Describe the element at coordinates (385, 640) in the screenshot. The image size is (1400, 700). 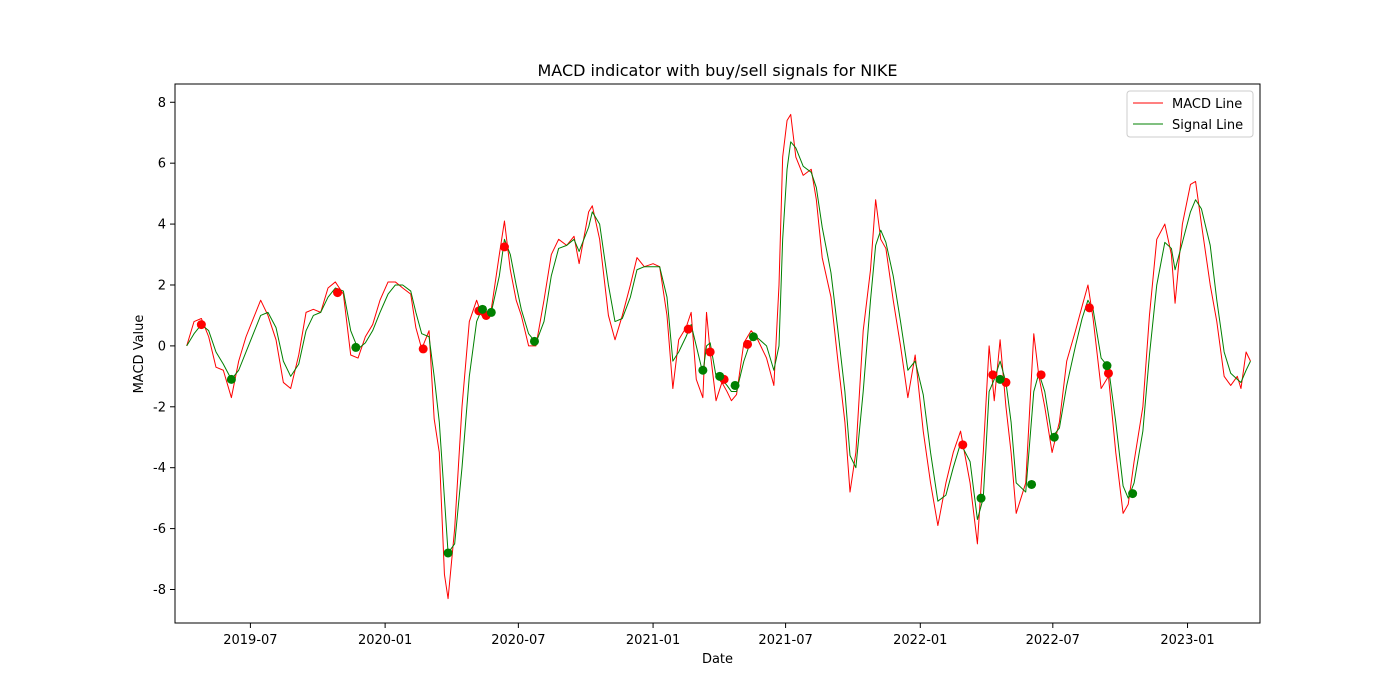
I see `x-tick-label: 2020-01` at that location.